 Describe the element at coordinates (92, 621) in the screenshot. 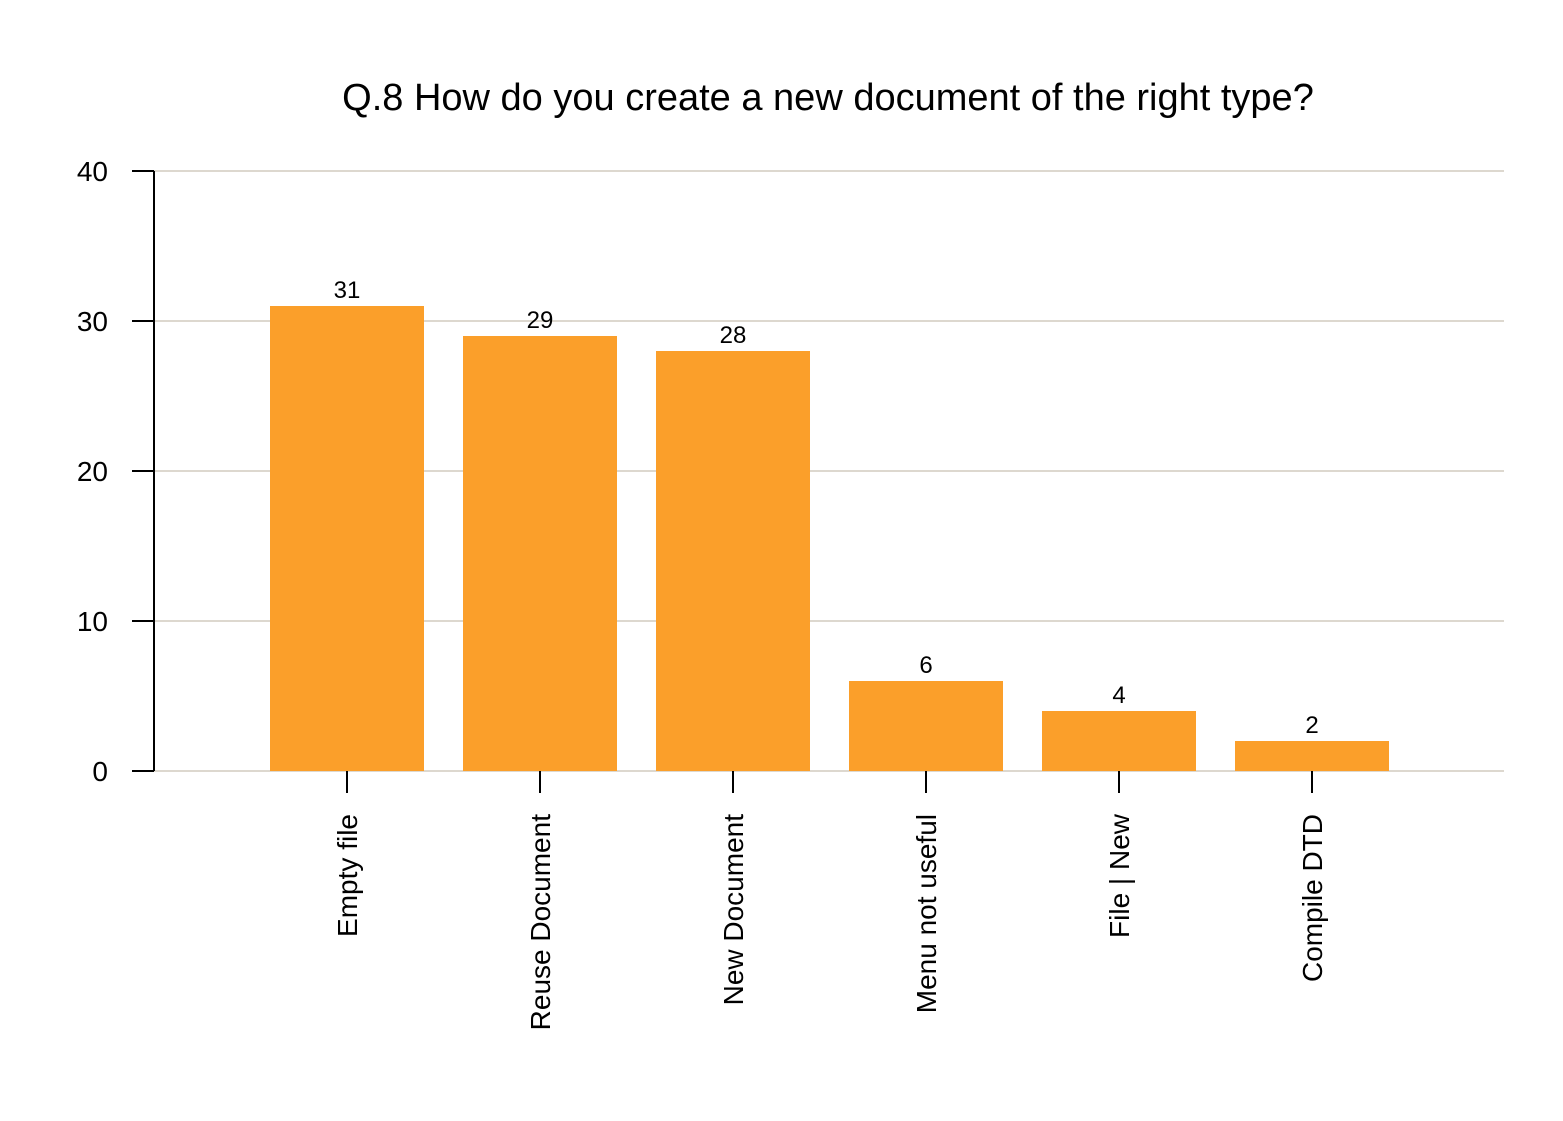

I see `y-tick-label: 10` at that location.